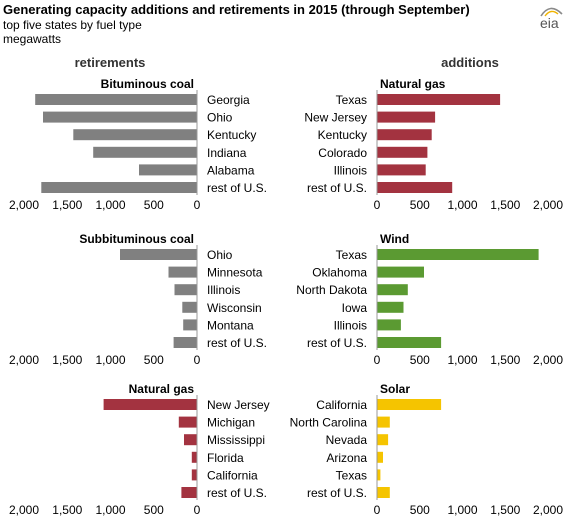 The width and height of the screenshot is (570, 530). Describe the element at coordinates (505, 360) in the screenshot. I see `tick-label-additions-wind-3: 1,500` at that location.